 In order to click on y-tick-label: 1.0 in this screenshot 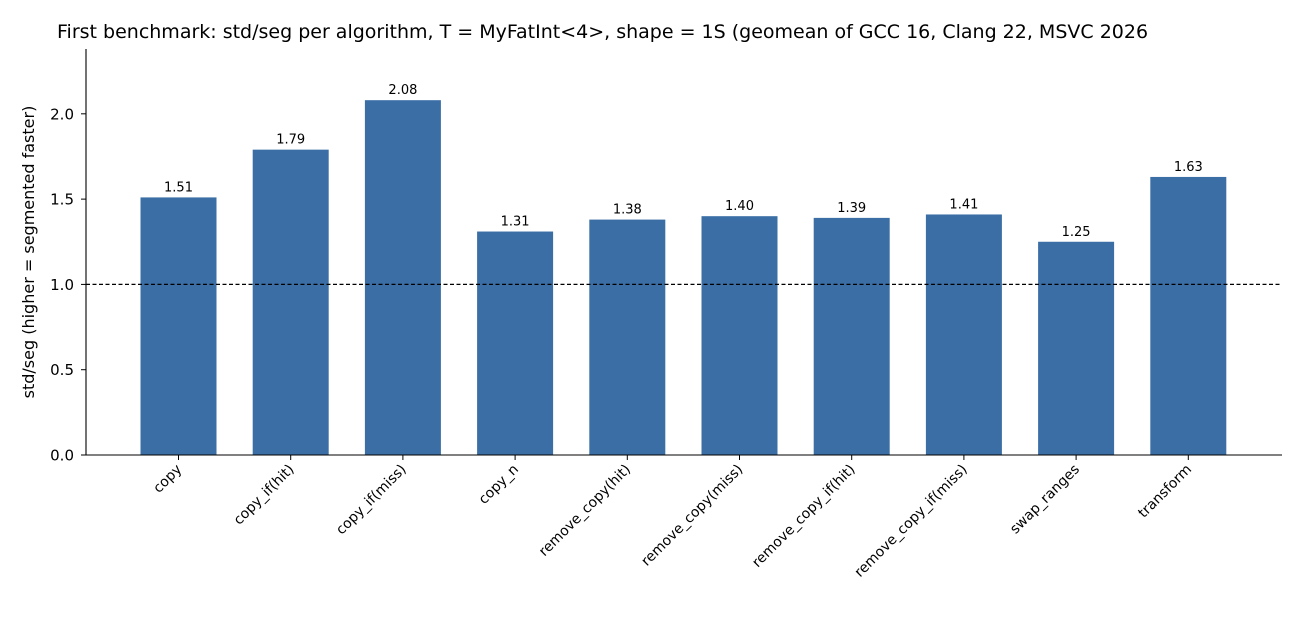, I will do `click(62, 285)`.